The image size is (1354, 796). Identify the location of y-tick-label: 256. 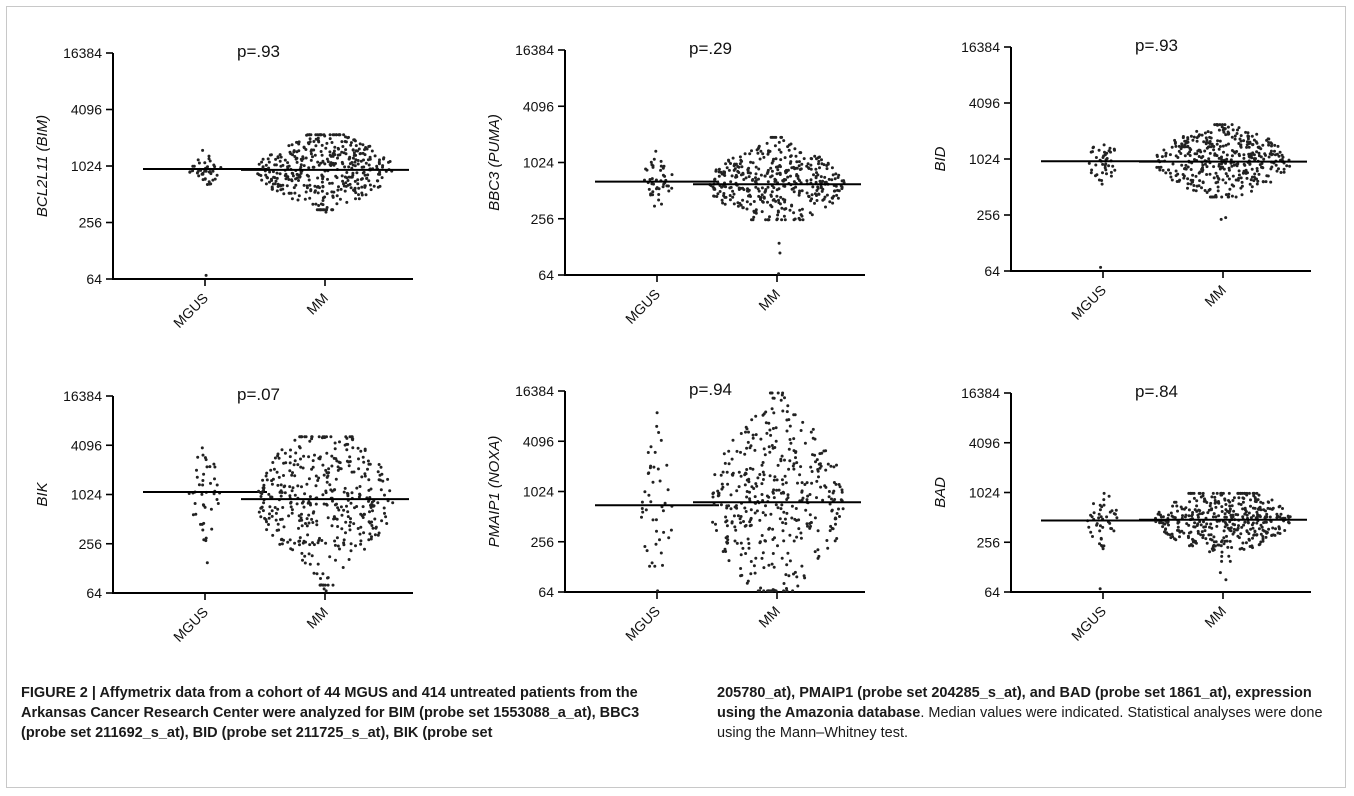
(543, 219).